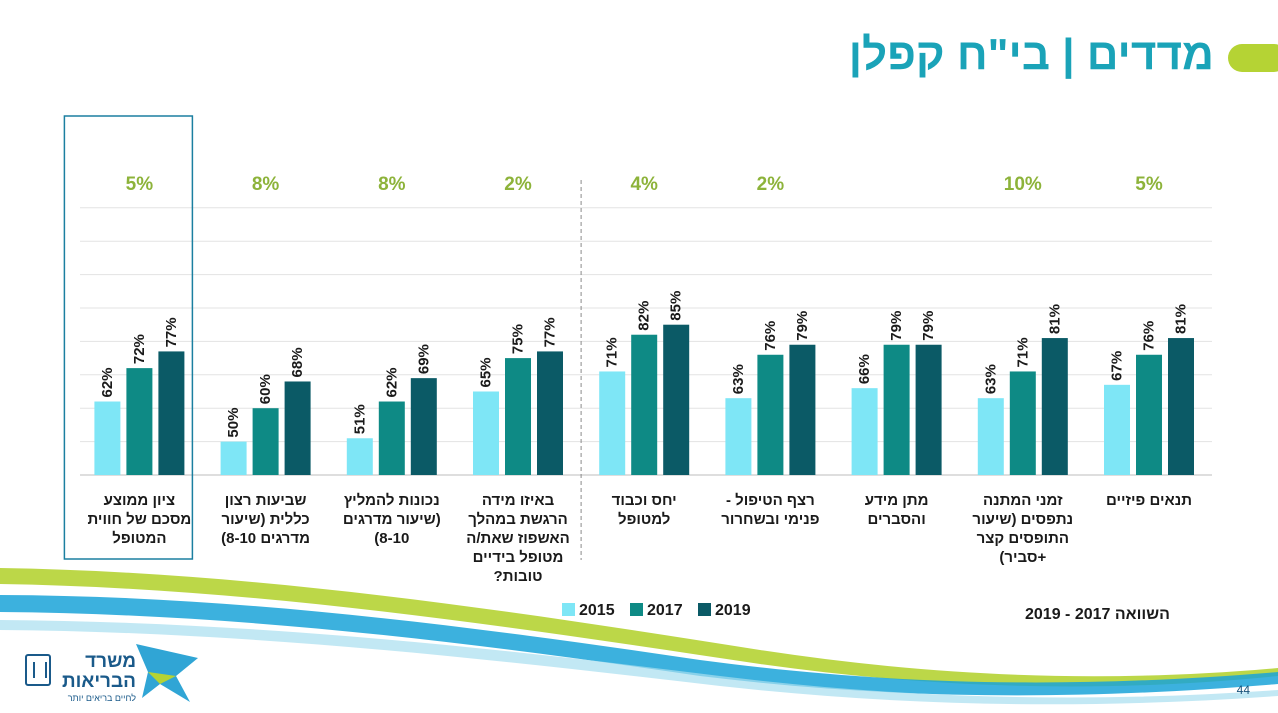 This screenshot has width=1278, height=713. I want to click on bar-value-label: 85%, so click(676, 306).